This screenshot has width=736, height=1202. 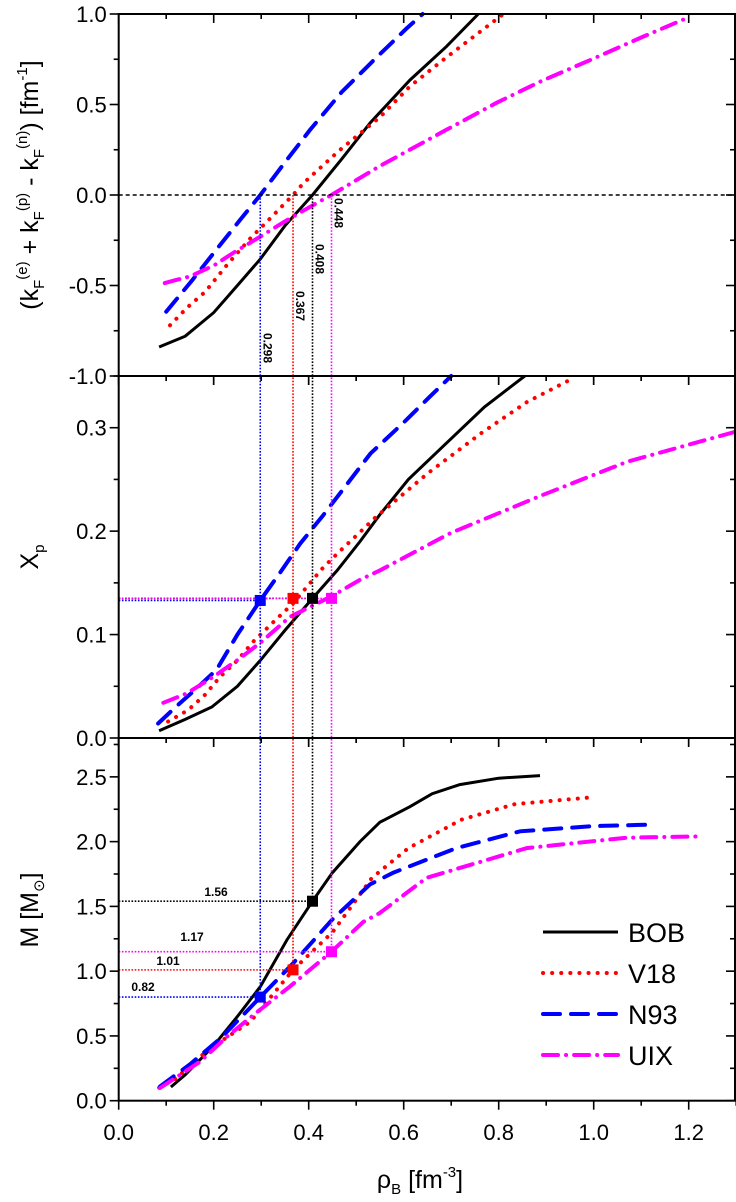 I want to click on x-tick-label: 0.0, so click(x=118, y=1132).